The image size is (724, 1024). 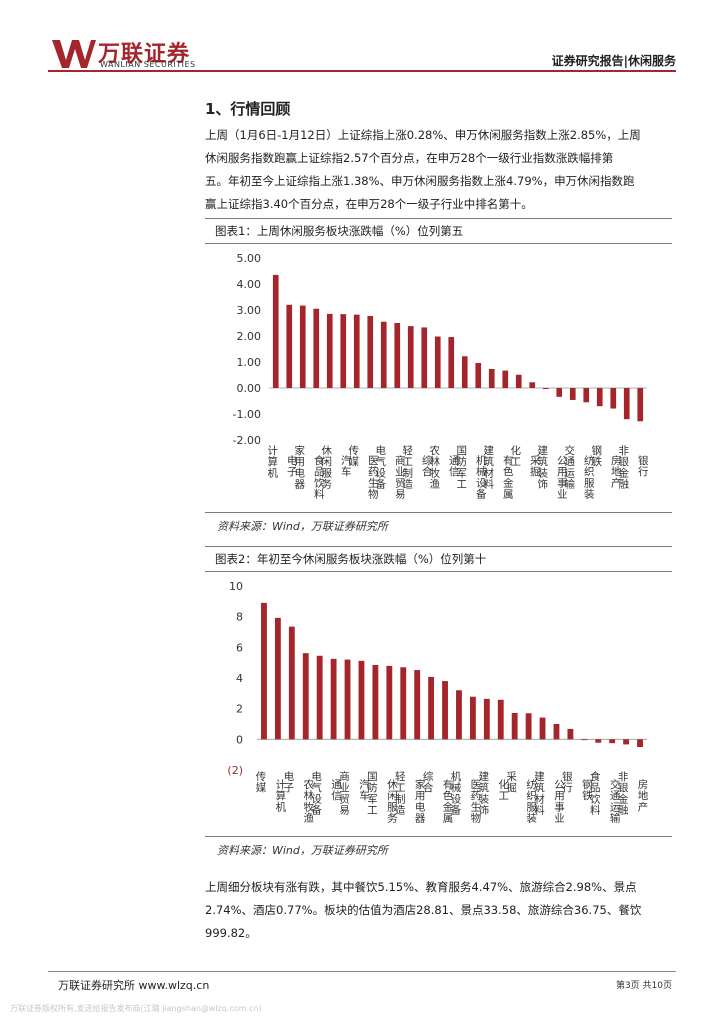 I want to click on logo-subtitle: WANLIAN SECURITIES, so click(x=148, y=64).